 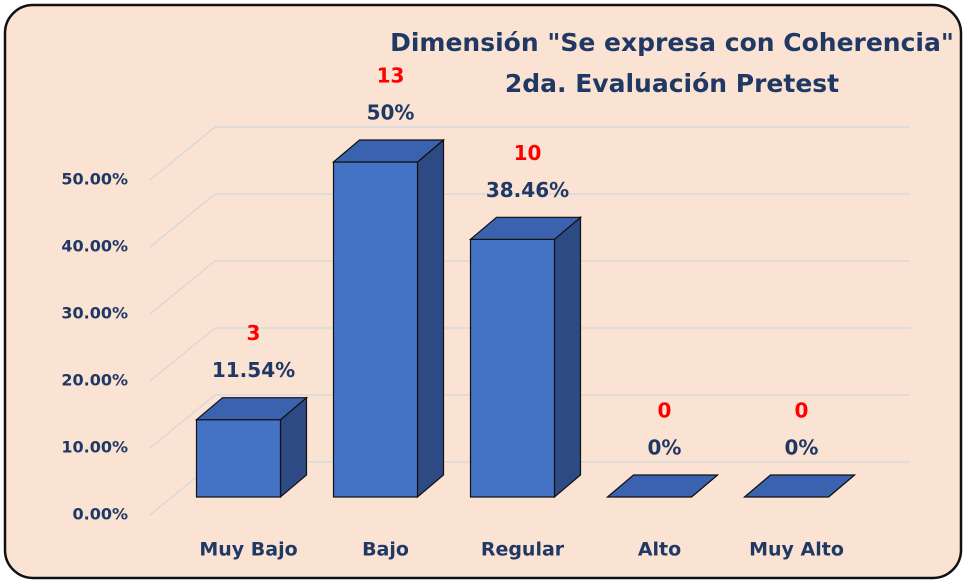 What do you see at coordinates (94, 447) in the screenshot?
I see `y-tick-label: 10.00%` at bounding box center [94, 447].